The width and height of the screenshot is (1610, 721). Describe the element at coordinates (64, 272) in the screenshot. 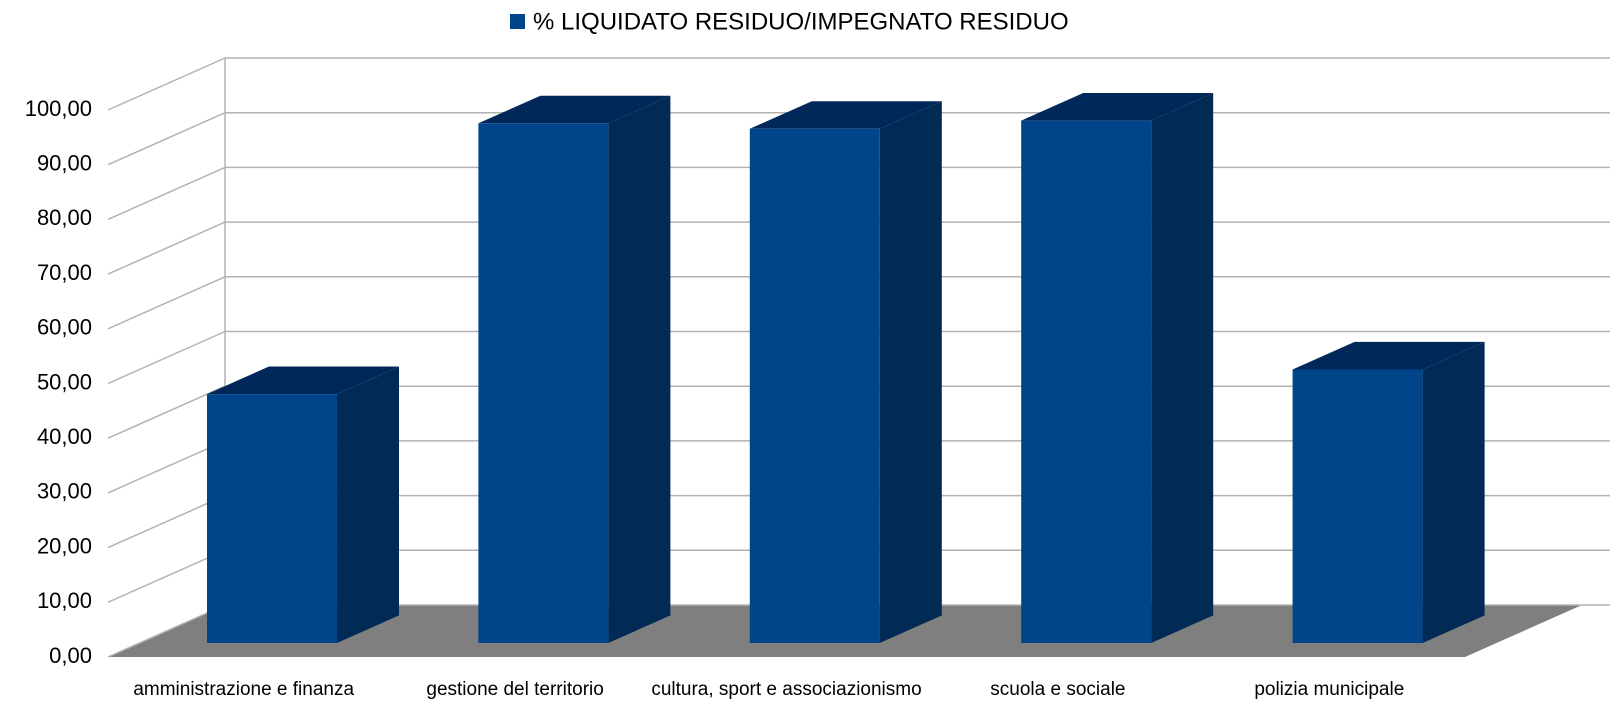

I see `y-tick-label: 70,00` at that location.